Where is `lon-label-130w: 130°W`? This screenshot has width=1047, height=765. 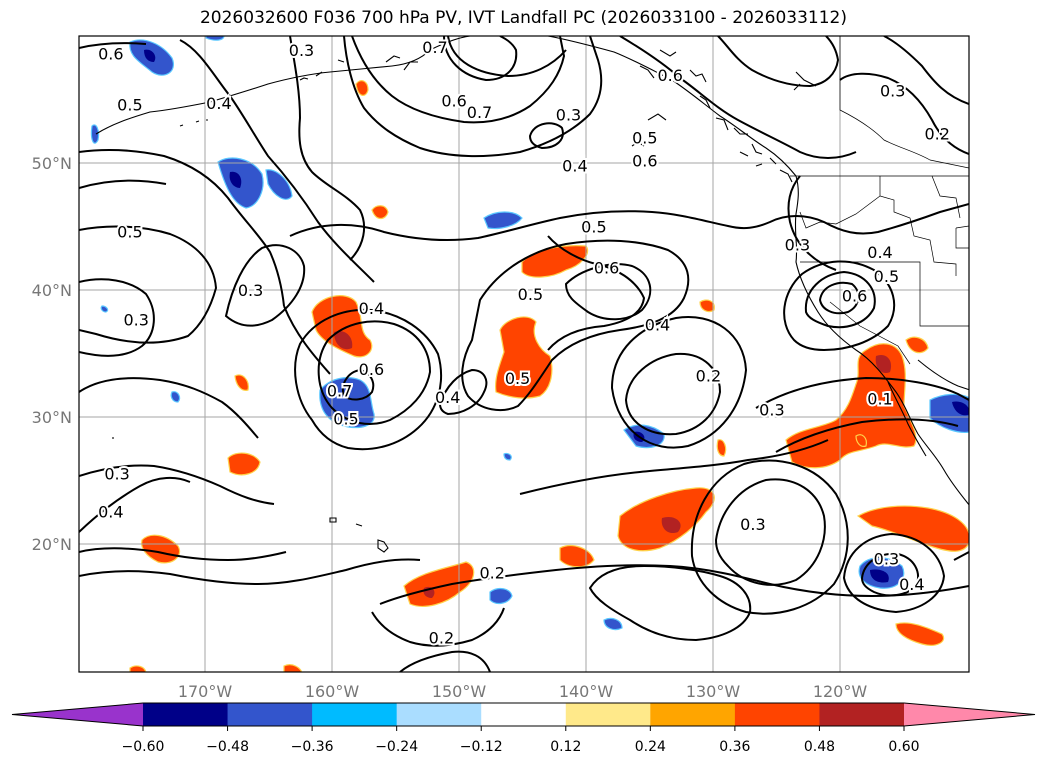 lon-label-130w: 130°W is located at coordinates (713, 691).